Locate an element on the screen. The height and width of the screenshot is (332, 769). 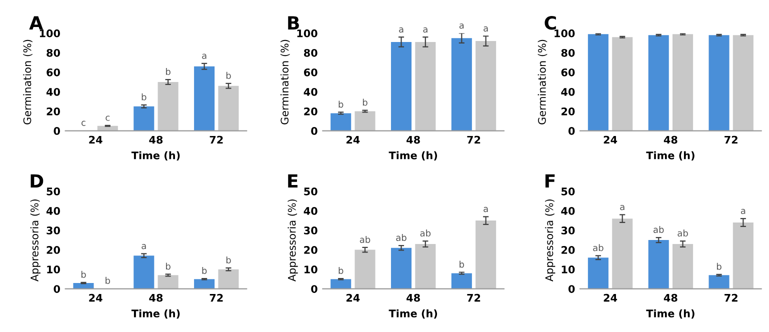
chart-title: A is located at coordinates (36, 23).